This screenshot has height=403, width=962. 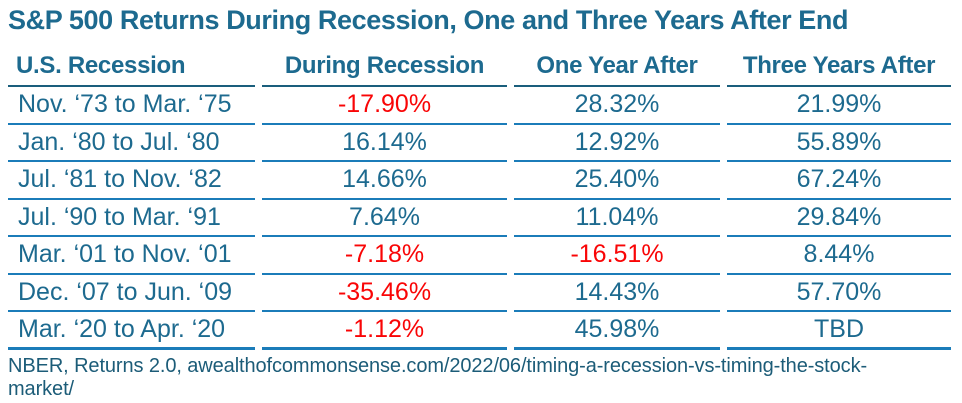 What do you see at coordinates (617, 64) in the screenshot?
I see `column-header-one-year-after: One Year After` at bounding box center [617, 64].